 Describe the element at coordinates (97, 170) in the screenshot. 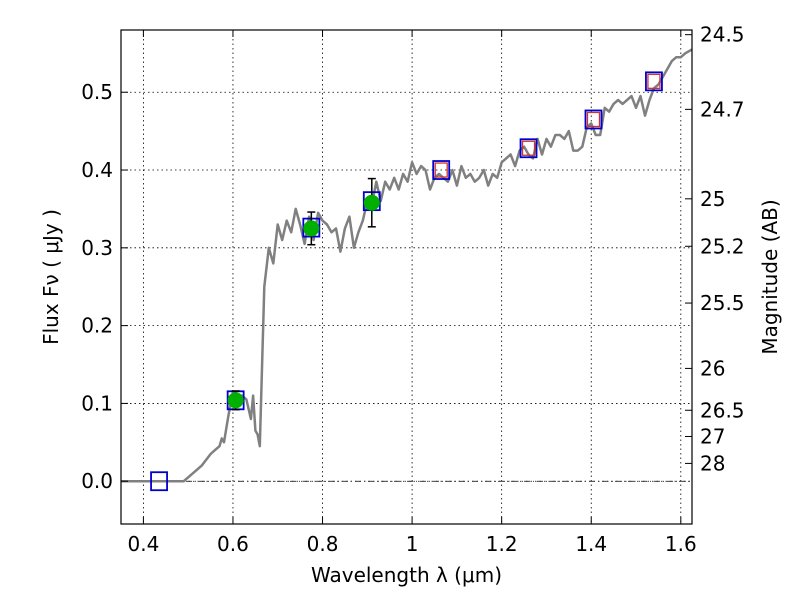

I see `y-tick-label: 0.4` at that location.